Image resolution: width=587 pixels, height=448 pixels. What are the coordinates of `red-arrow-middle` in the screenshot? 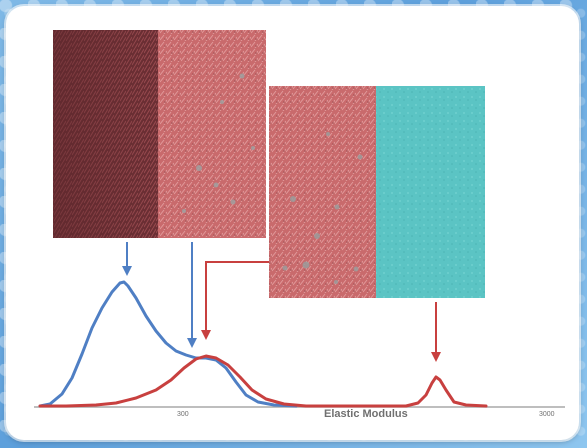 It's located at (235, 300).